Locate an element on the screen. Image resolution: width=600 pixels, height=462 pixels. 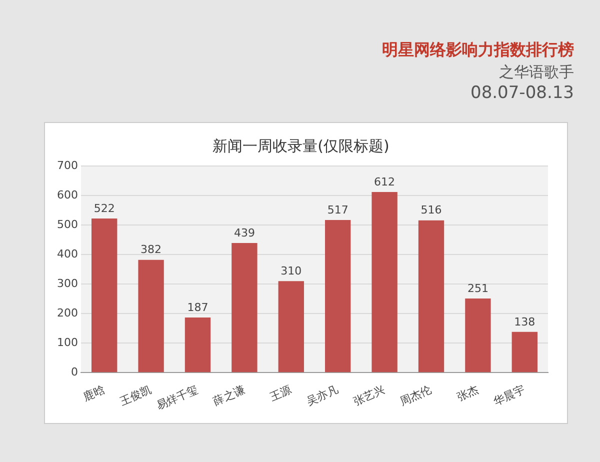
data-label: 612 is located at coordinates (385, 181).